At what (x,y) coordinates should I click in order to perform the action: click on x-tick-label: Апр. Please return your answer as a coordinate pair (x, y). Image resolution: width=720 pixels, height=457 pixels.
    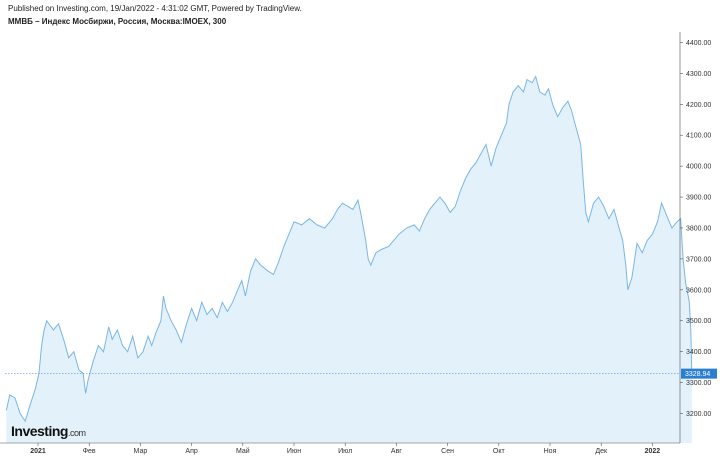
    Looking at the image, I should click on (191, 451).